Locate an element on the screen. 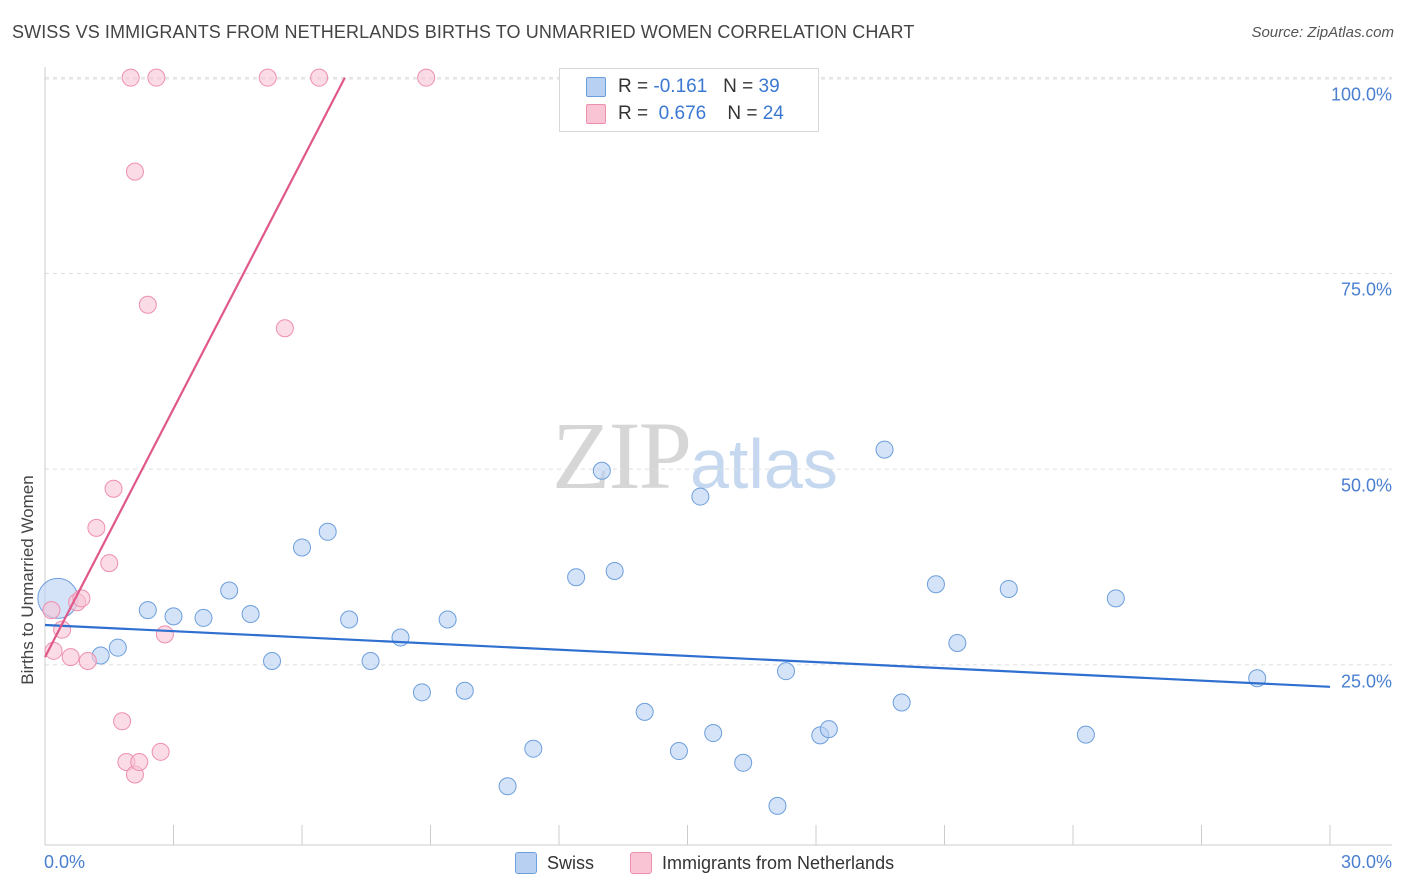  source-credit: Source: ZipAtlas.com is located at coordinates (1322, 32).